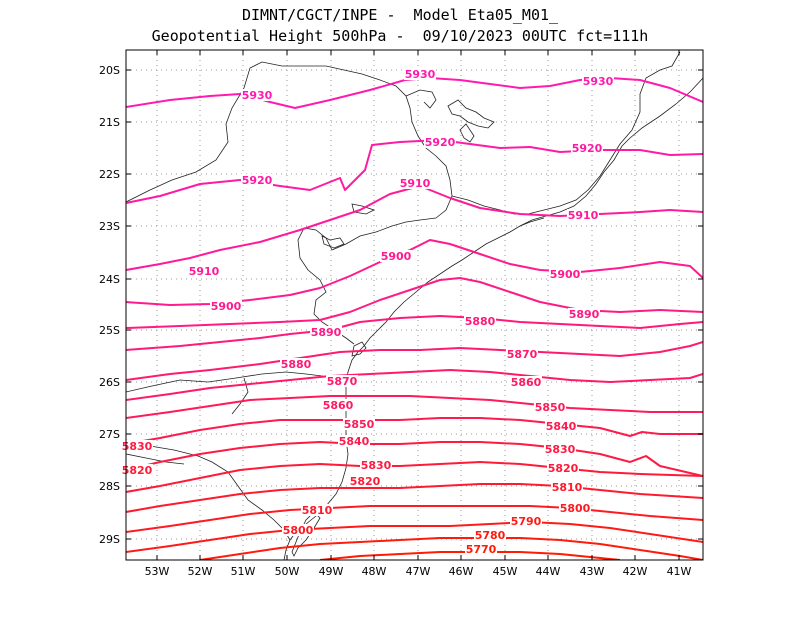  Describe the element at coordinates (109, 539) in the screenshot. I see `lat-label: 29S` at that location.